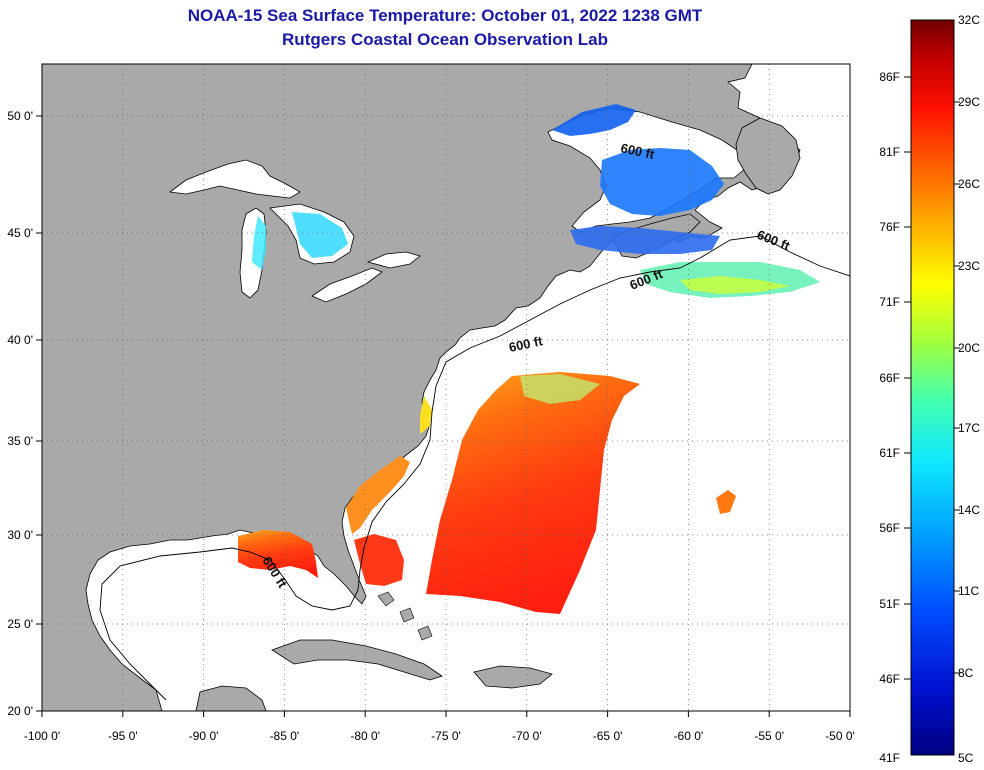 This screenshot has height=770, width=984. Describe the element at coordinates (204, 736) in the screenshot. I see `lon-label: -90 0'` at that location.